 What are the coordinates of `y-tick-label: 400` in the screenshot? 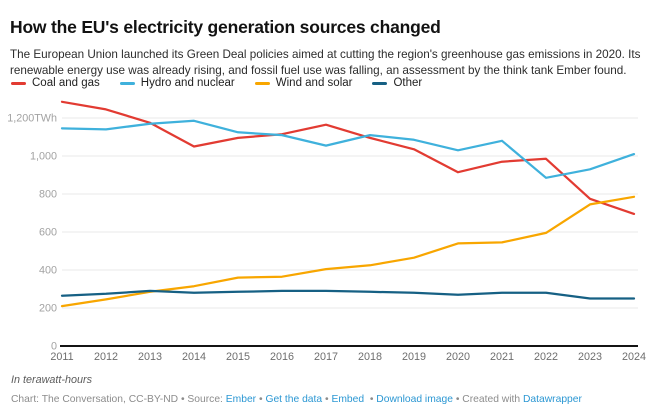 It's located at (48, 271).